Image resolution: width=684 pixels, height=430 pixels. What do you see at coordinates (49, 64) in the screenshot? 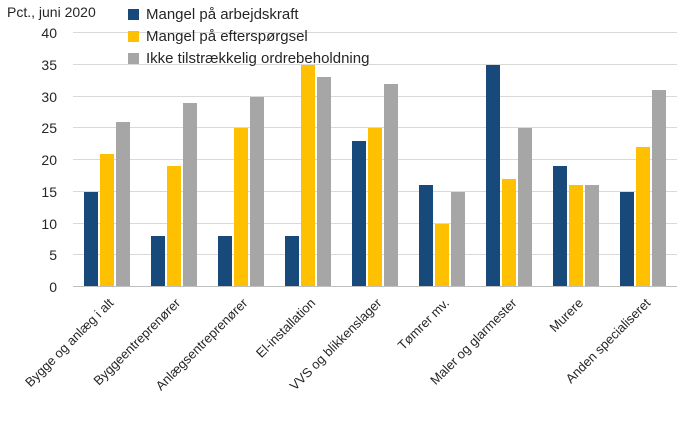
I see `y-tick-label: 35` at bounding box center [49, 64].